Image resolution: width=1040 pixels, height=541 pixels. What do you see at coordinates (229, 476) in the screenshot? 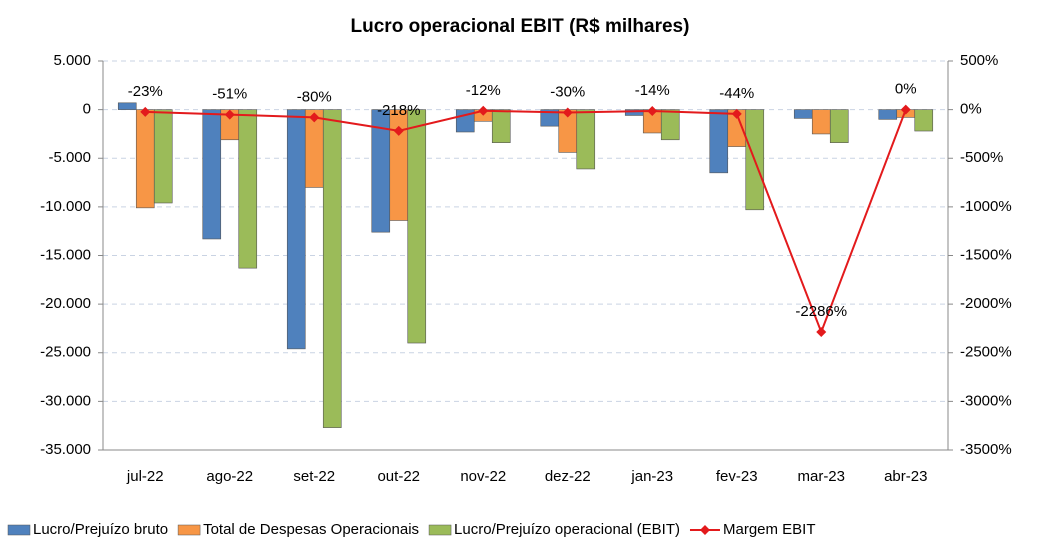
I see `x-tick-label: ago-22` at bounding box center [229, 476].